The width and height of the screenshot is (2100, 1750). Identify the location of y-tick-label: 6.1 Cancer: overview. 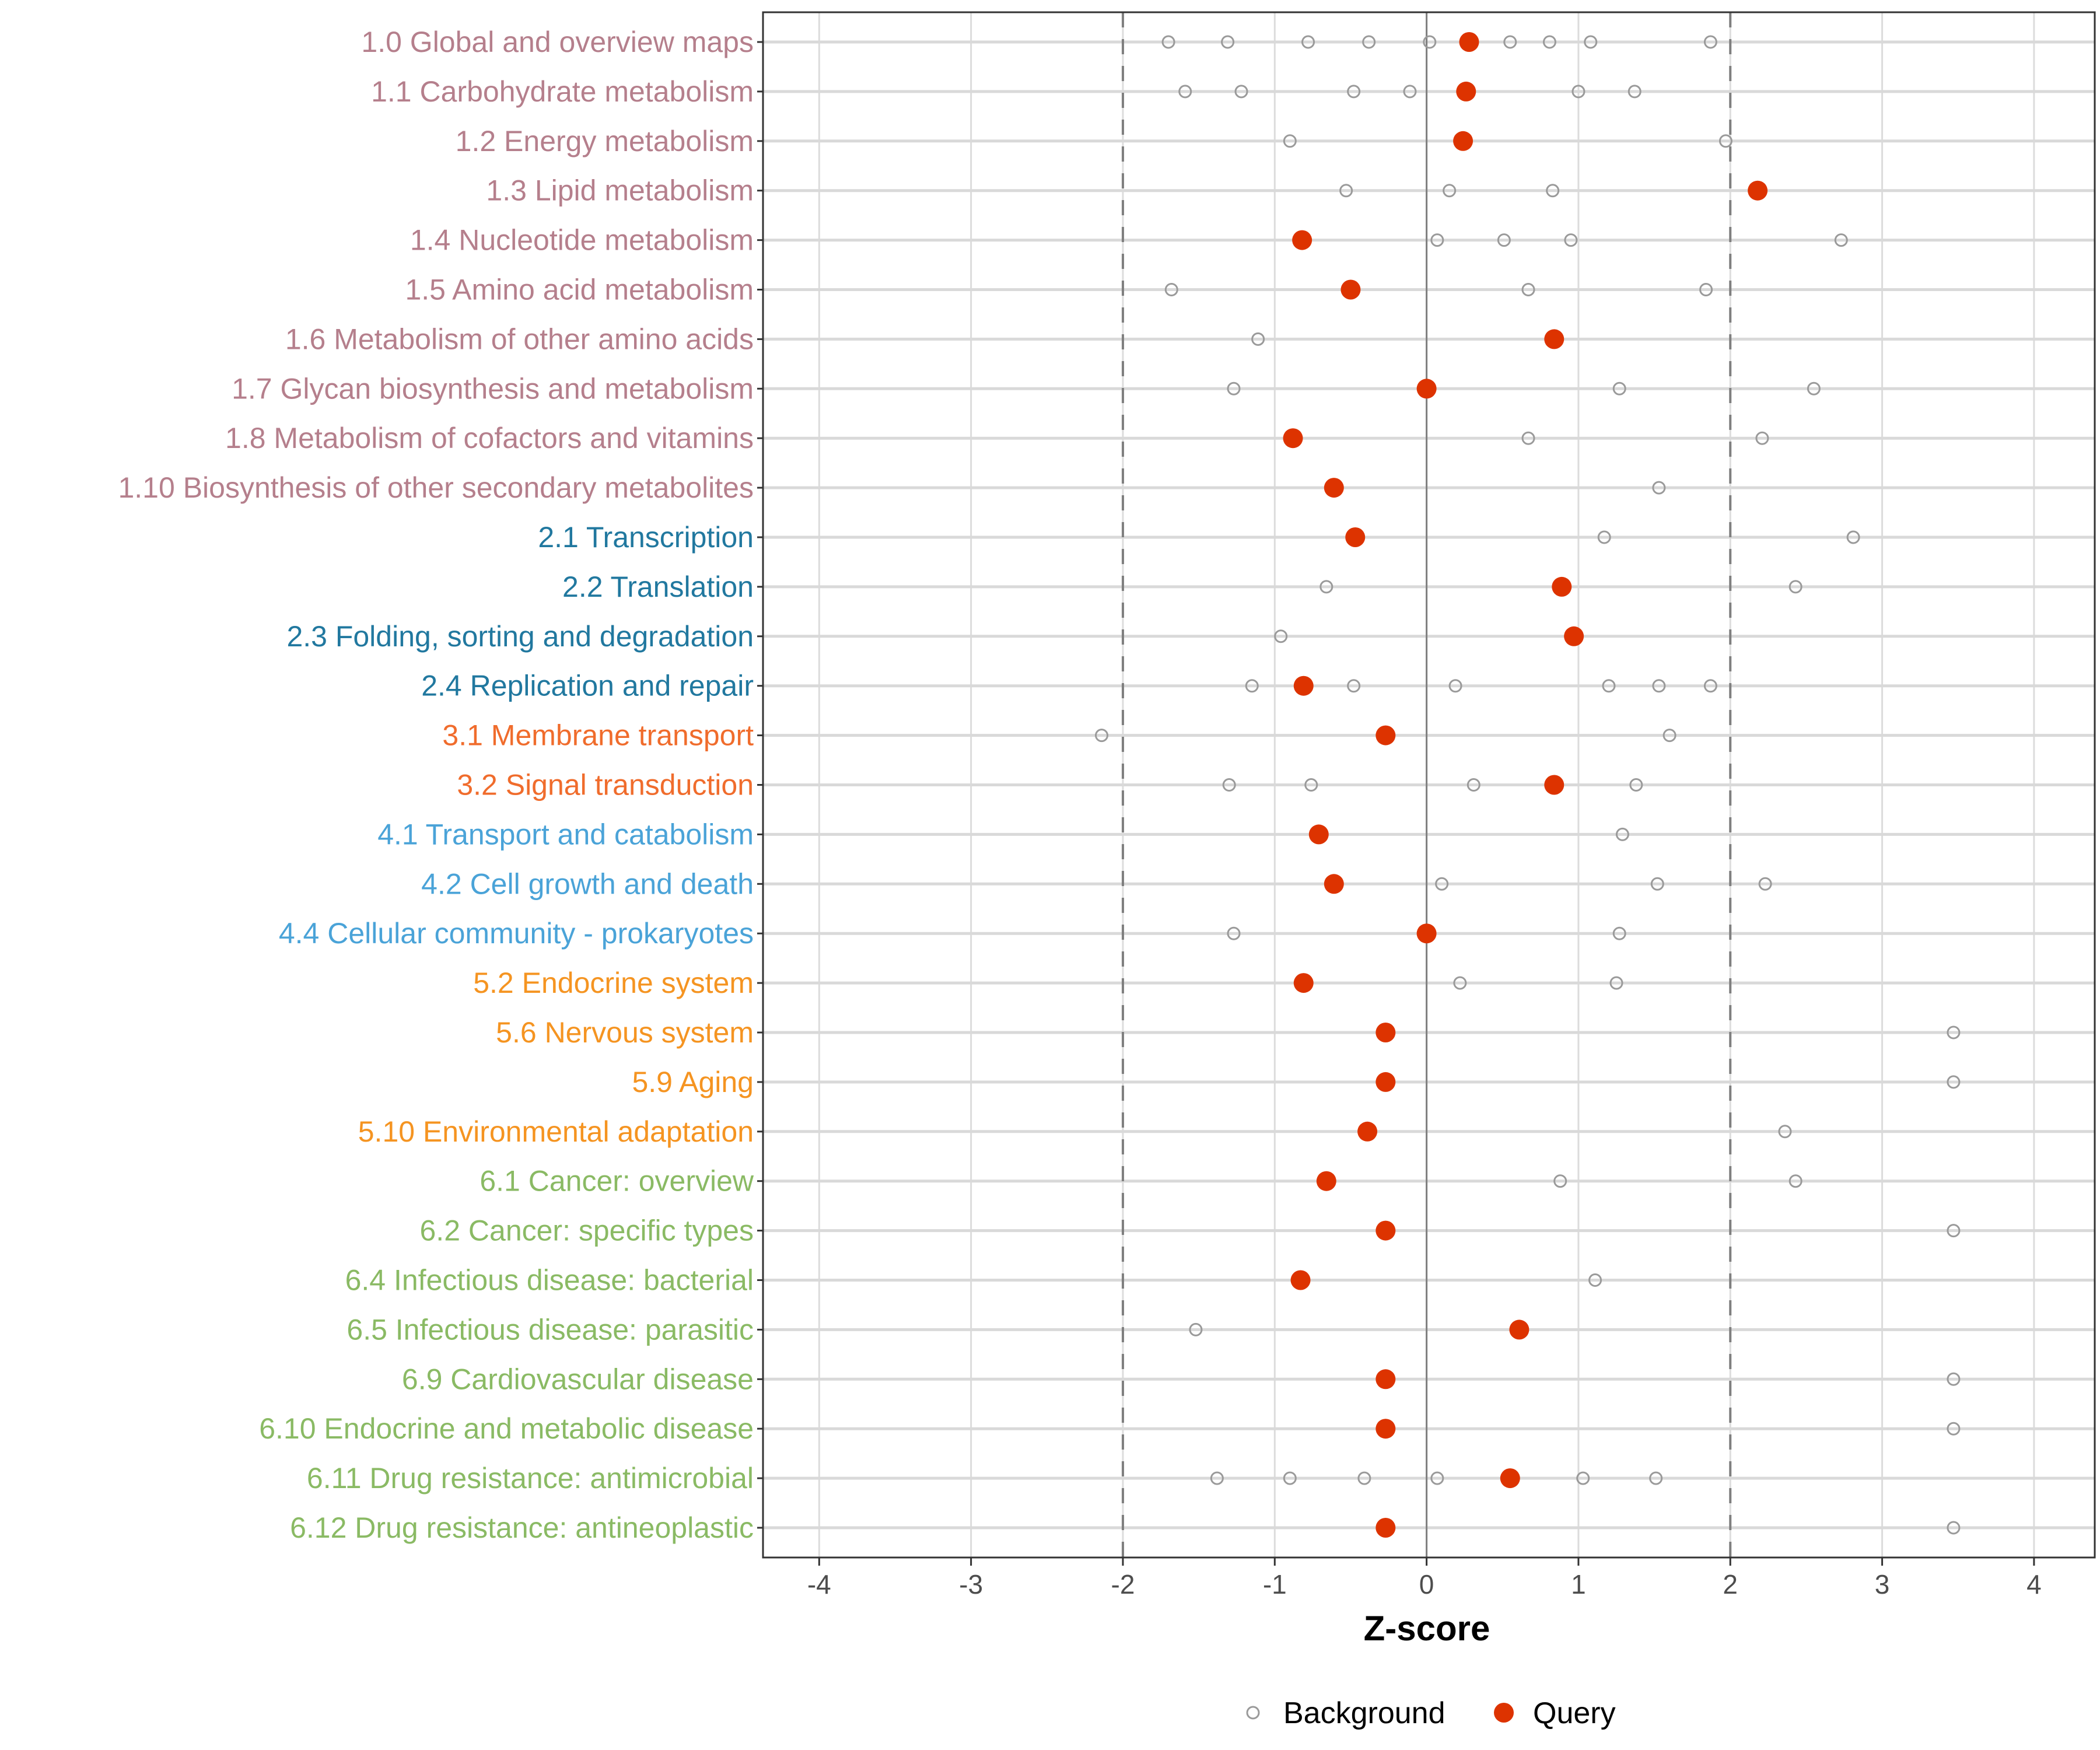
(617, 1181).